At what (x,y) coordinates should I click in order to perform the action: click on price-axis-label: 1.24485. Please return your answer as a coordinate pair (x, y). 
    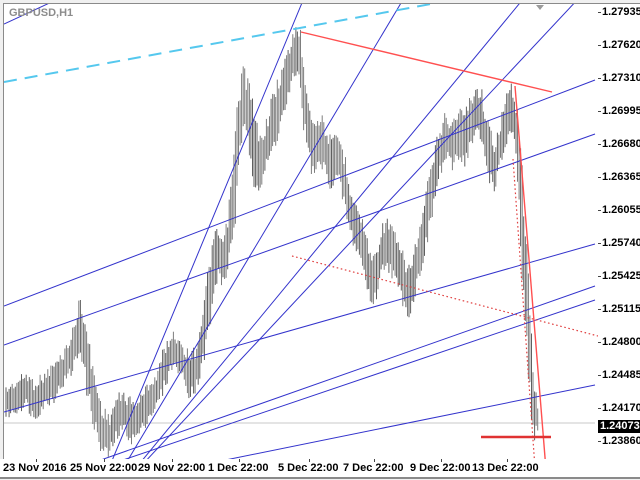
    Looking at the image, I should click on (621, 375).